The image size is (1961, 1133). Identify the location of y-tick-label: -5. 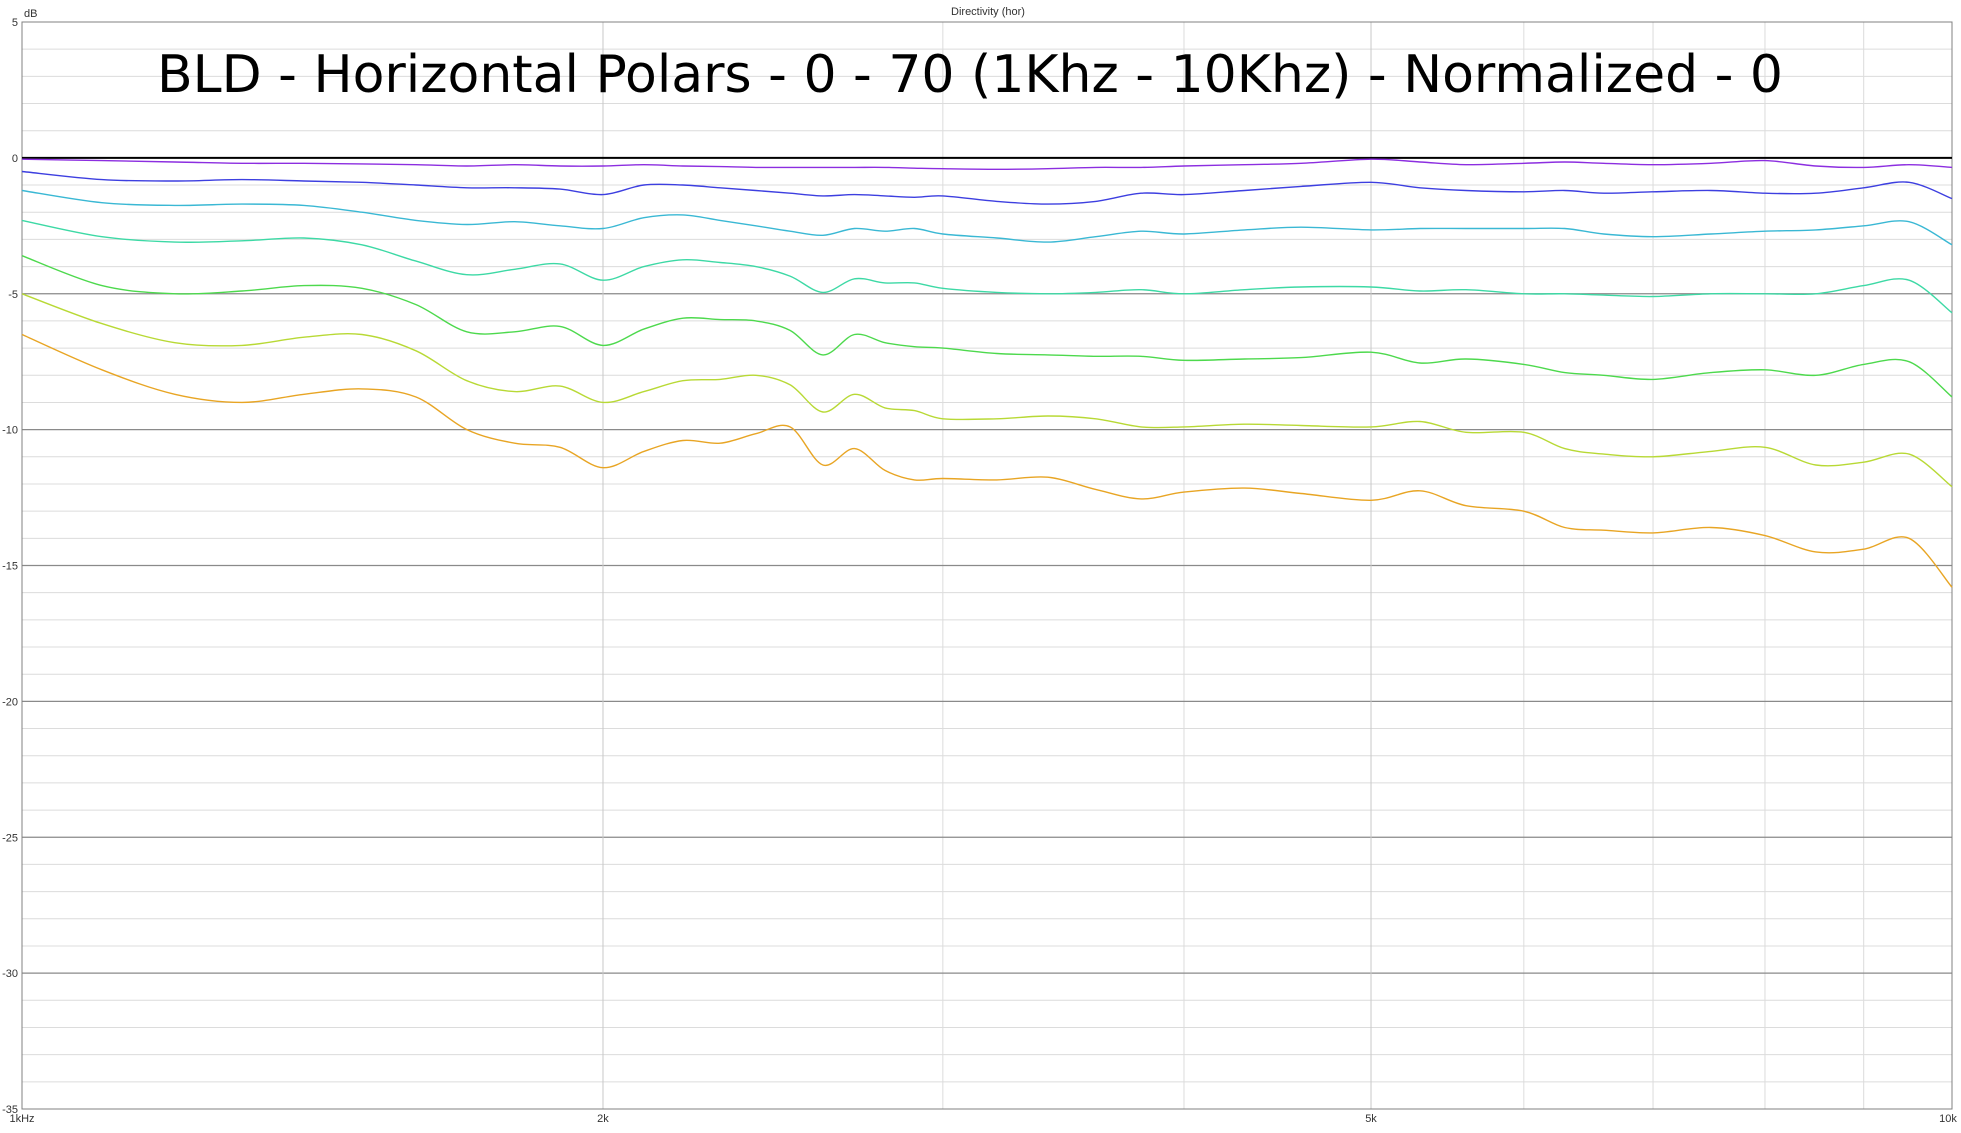
(13, 295).